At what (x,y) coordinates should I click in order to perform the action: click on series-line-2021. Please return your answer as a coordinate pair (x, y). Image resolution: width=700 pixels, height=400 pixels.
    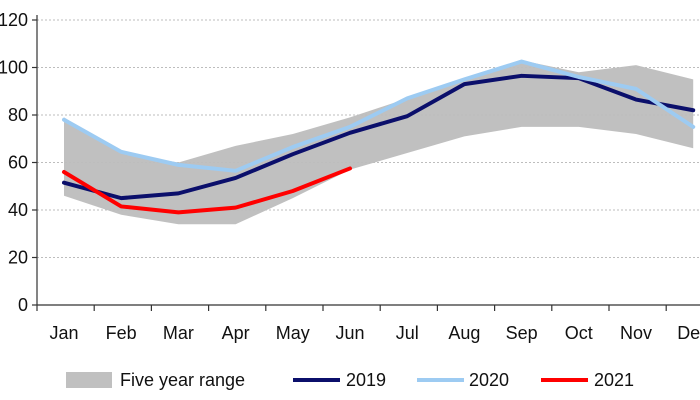
    Looking at the image, I should click on (207, 190).